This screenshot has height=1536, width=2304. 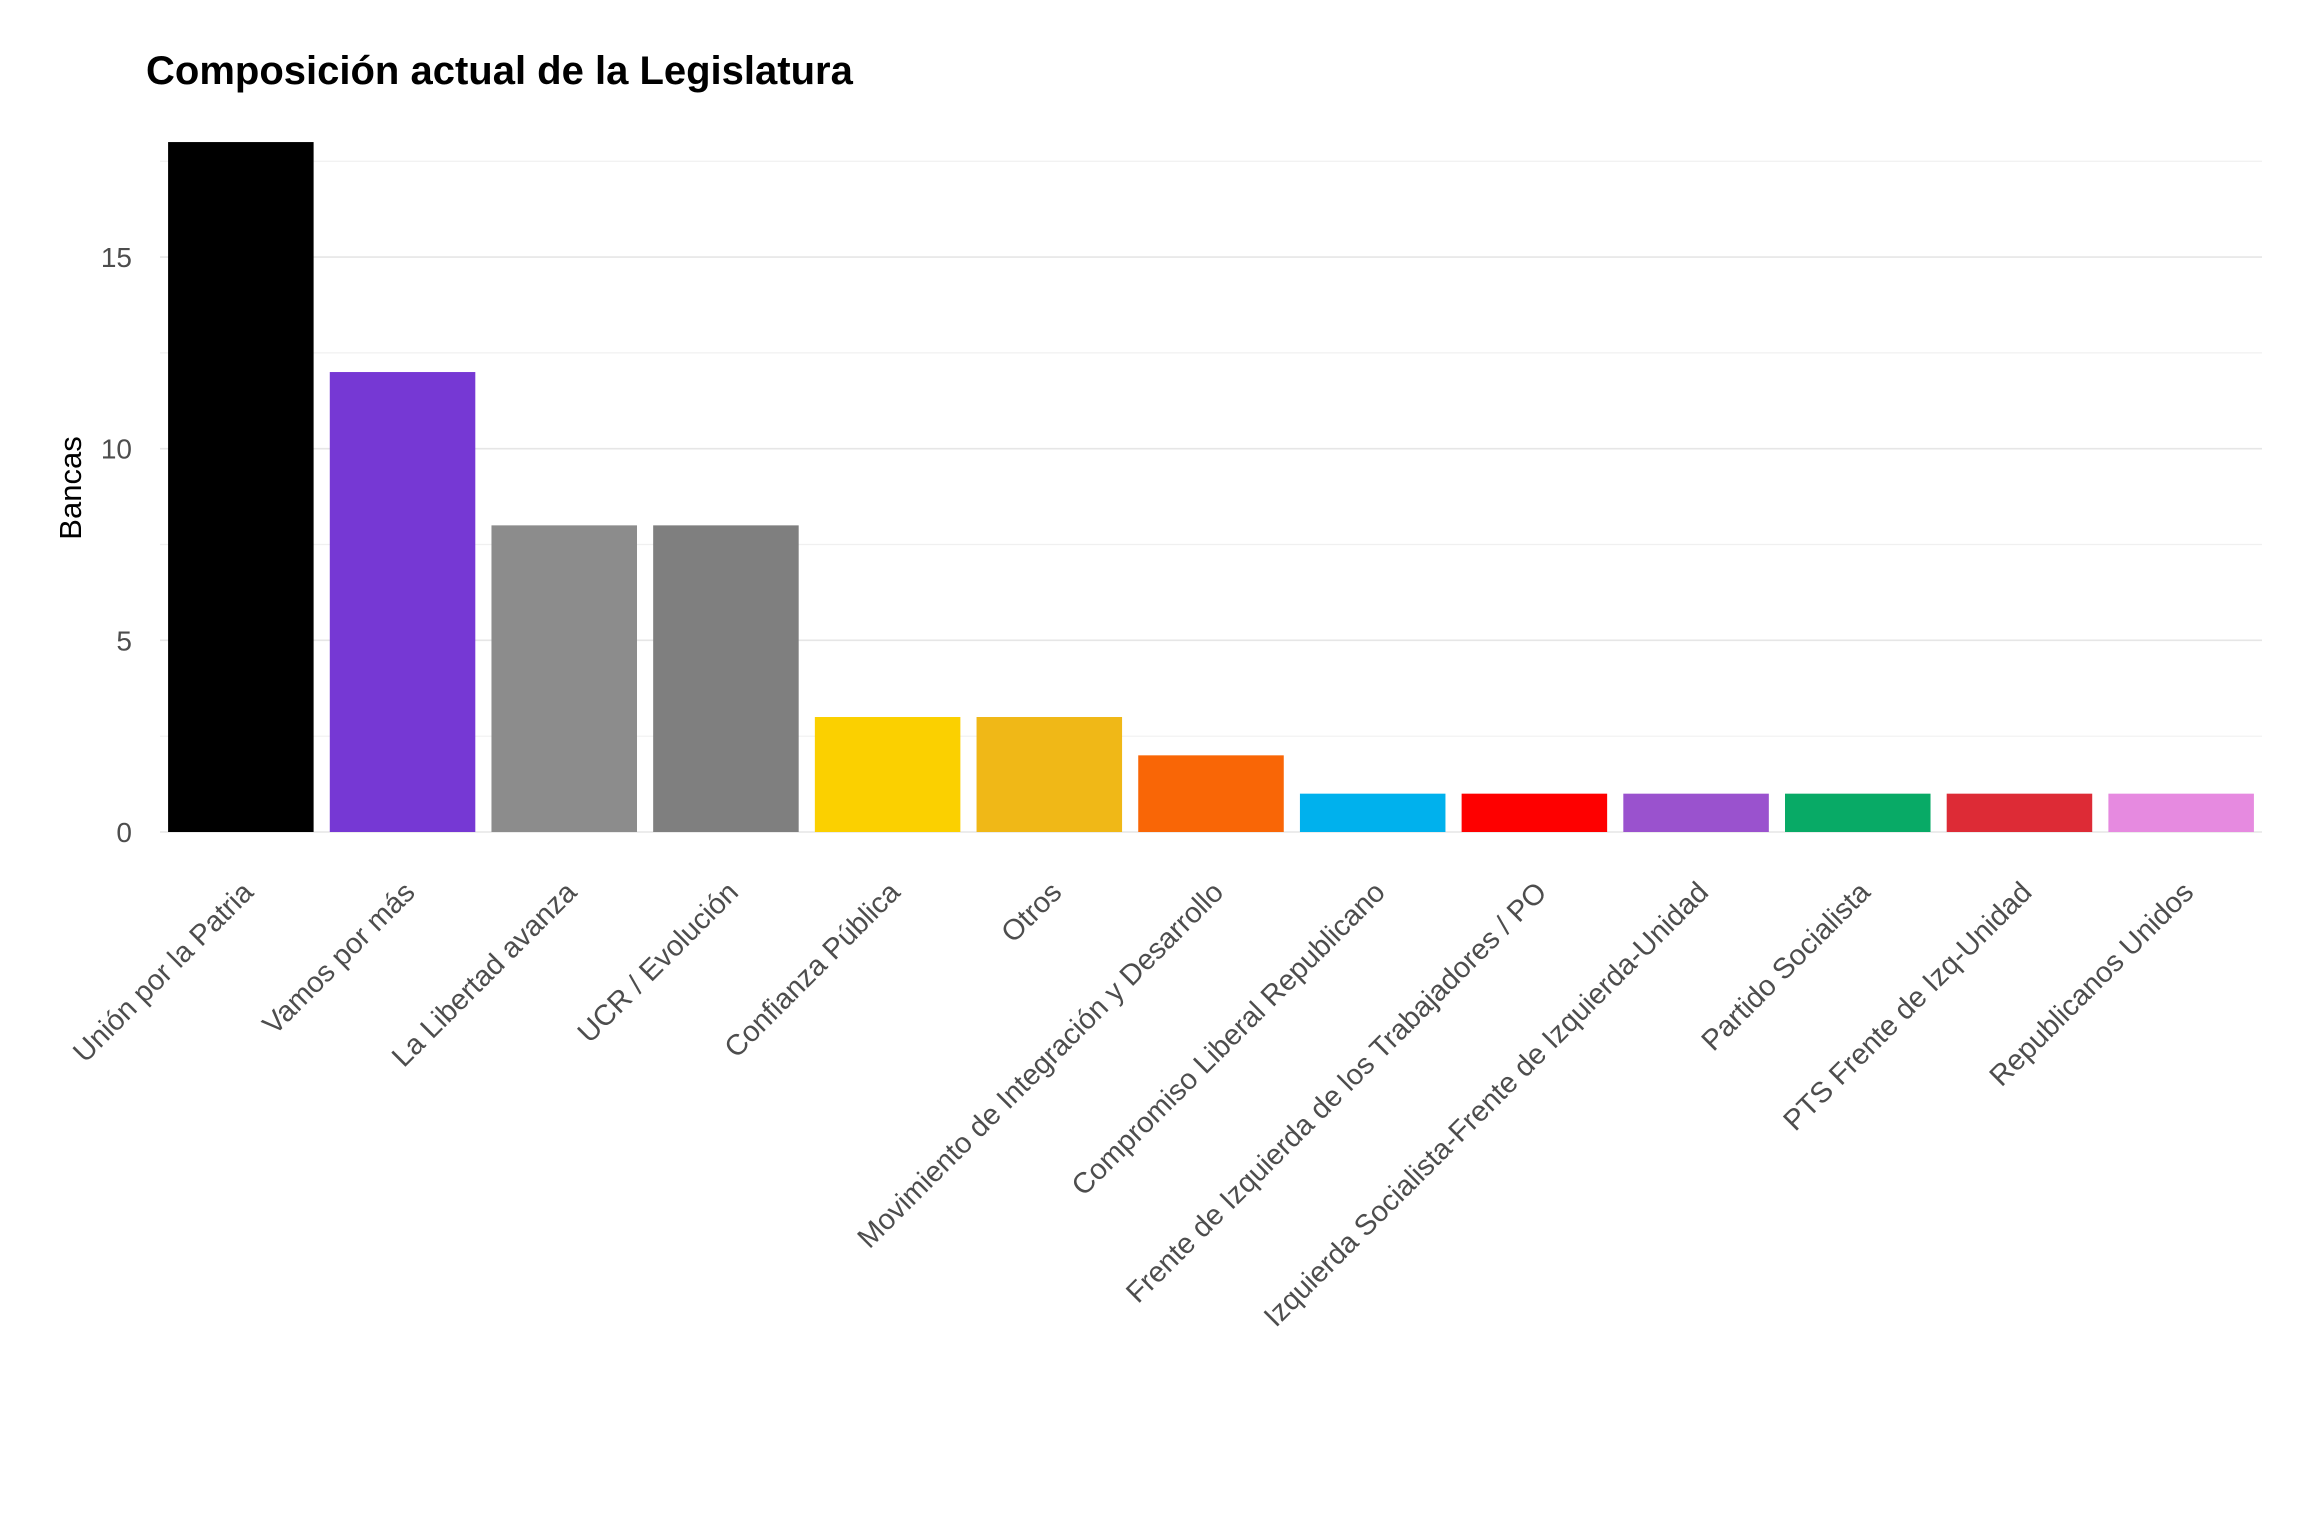 I want to click on x-tick-label: Otros, so click(x=1031, y=912).